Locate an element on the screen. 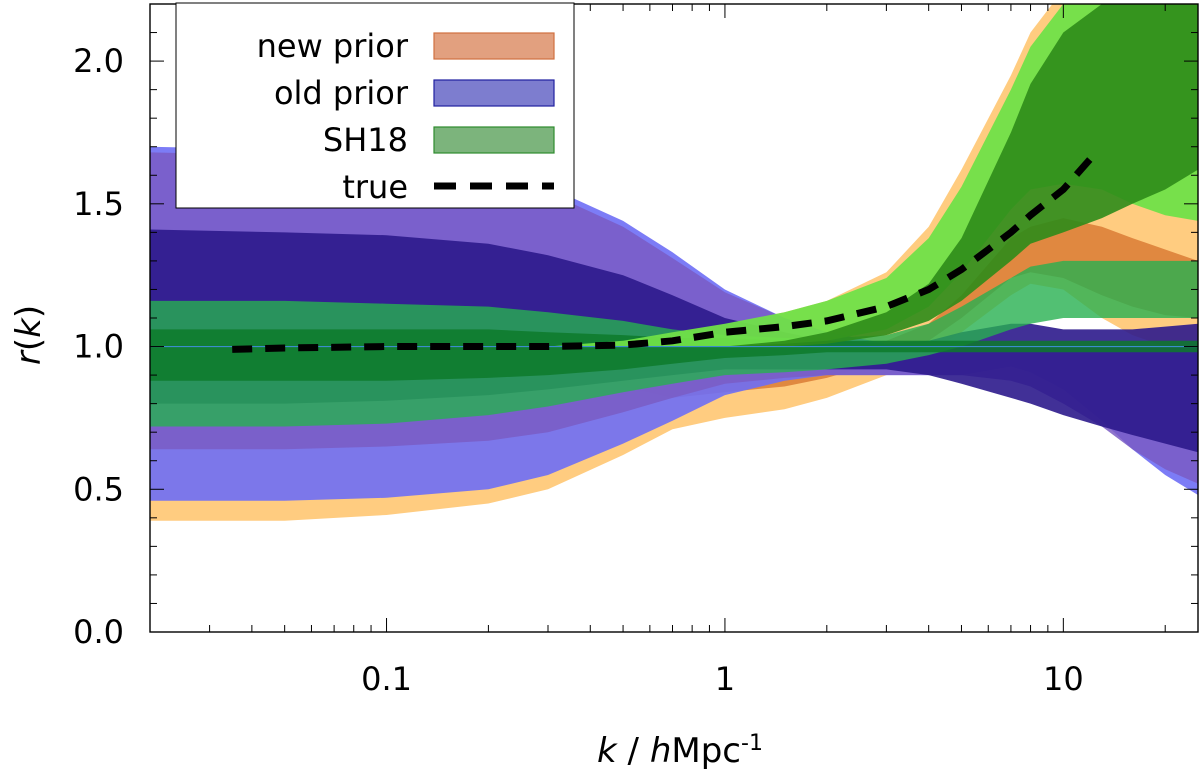 This screenshot has height=780, width=1200. legend: new prior old prior SH18 true is located at coordinates (375, 105).